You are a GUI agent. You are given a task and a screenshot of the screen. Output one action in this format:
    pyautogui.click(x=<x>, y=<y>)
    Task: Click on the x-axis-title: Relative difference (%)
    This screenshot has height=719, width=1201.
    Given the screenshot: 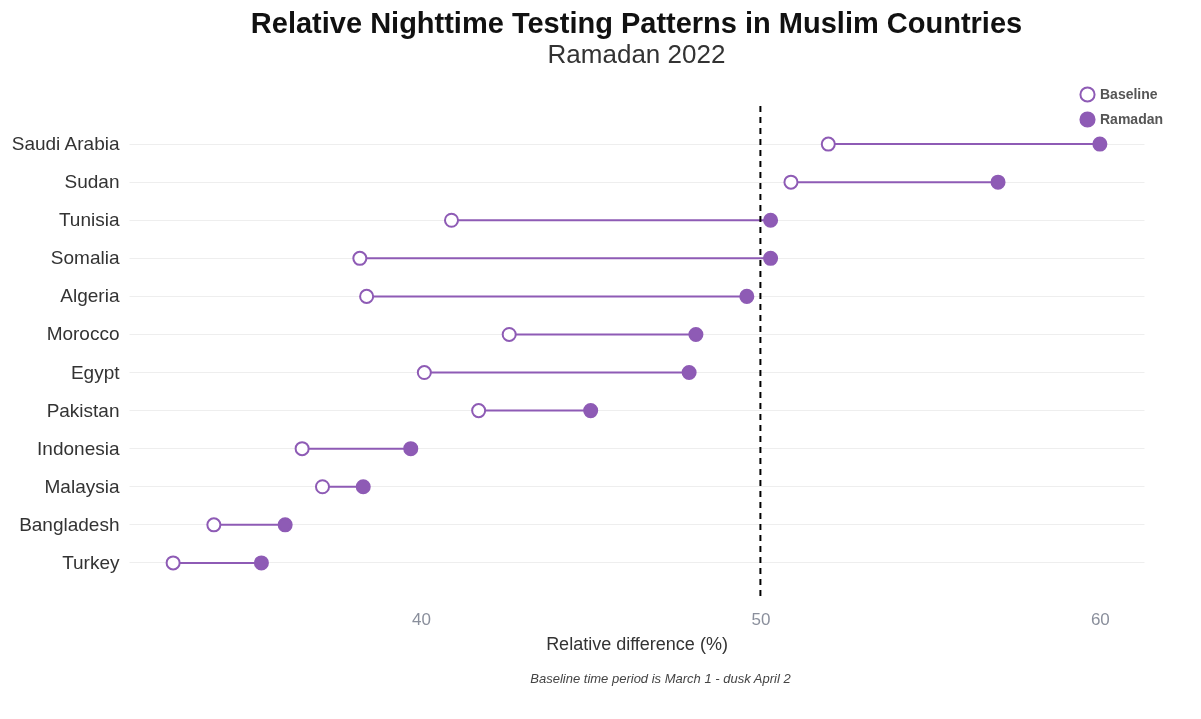 What is the action you would take?
    pyautogui.click(x=637, y=643)
    